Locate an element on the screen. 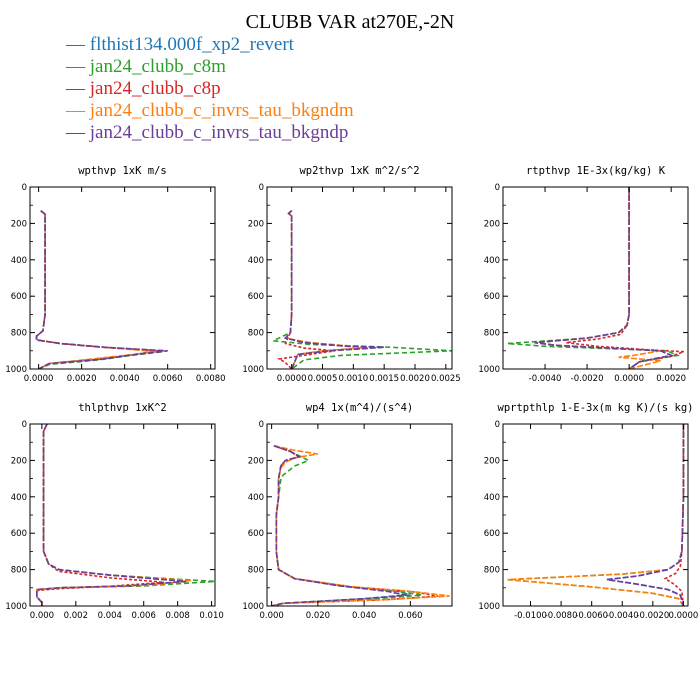  panel-title: wpthvp 1xK m/s is located at coordinates (122, 171).